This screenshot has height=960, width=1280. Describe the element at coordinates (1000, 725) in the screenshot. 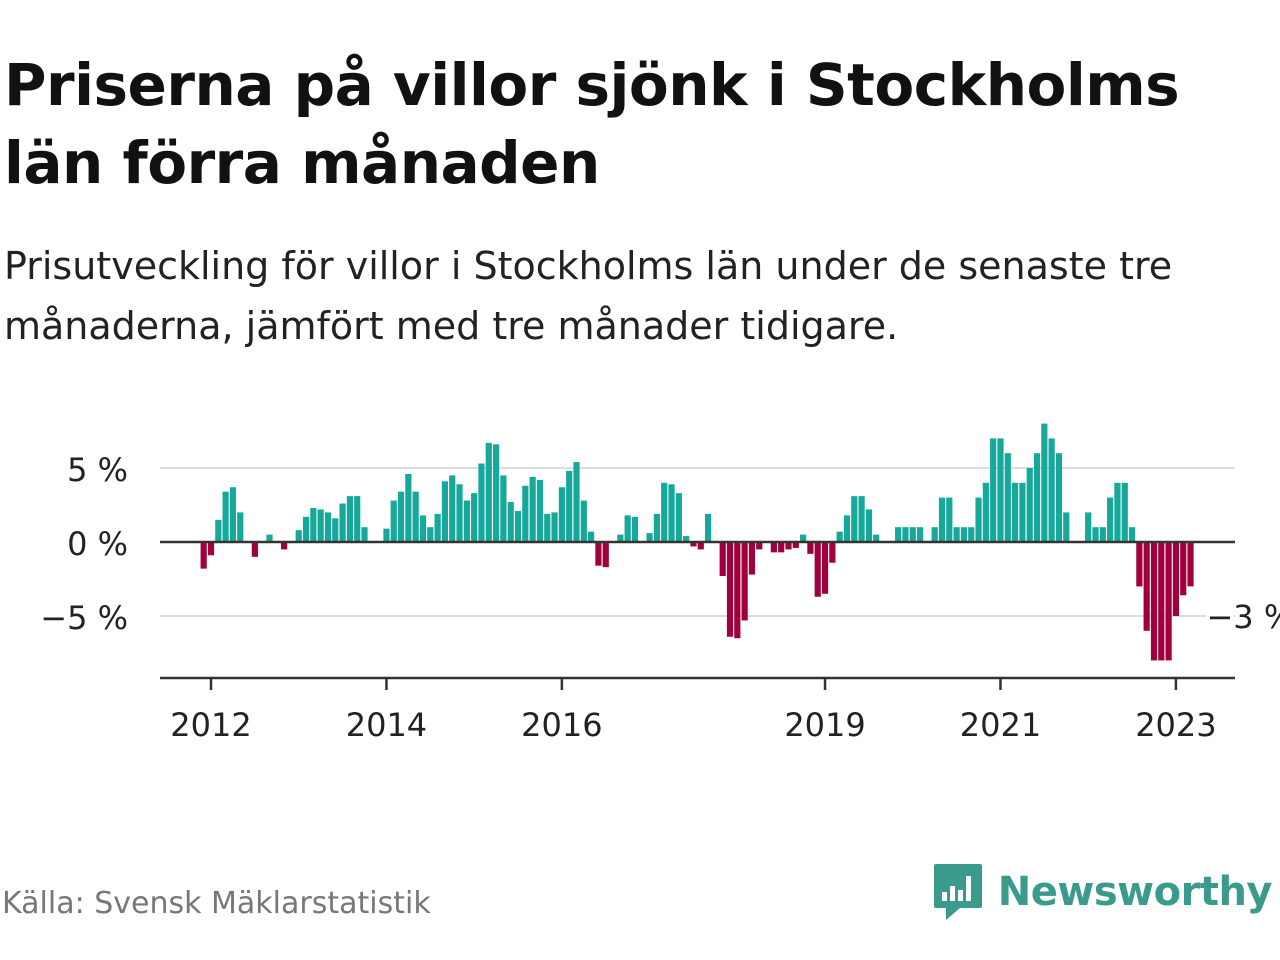

I see `x-tick-label: 2021` at that location.